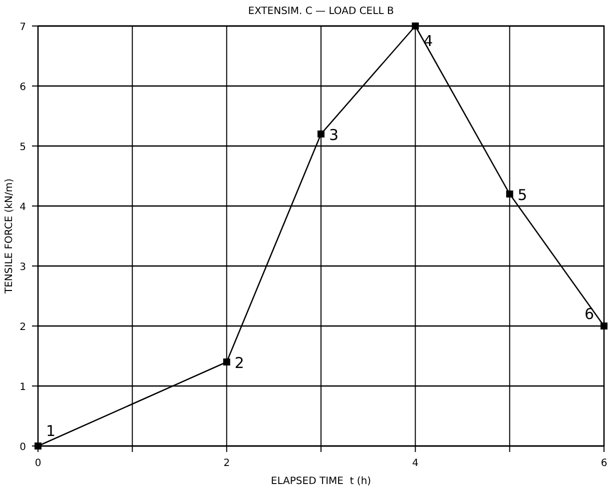  What do you see at coordinates (23, 147) in the screenshot?
I see `y-tick-label: 5` at bounding box center [23, 147].